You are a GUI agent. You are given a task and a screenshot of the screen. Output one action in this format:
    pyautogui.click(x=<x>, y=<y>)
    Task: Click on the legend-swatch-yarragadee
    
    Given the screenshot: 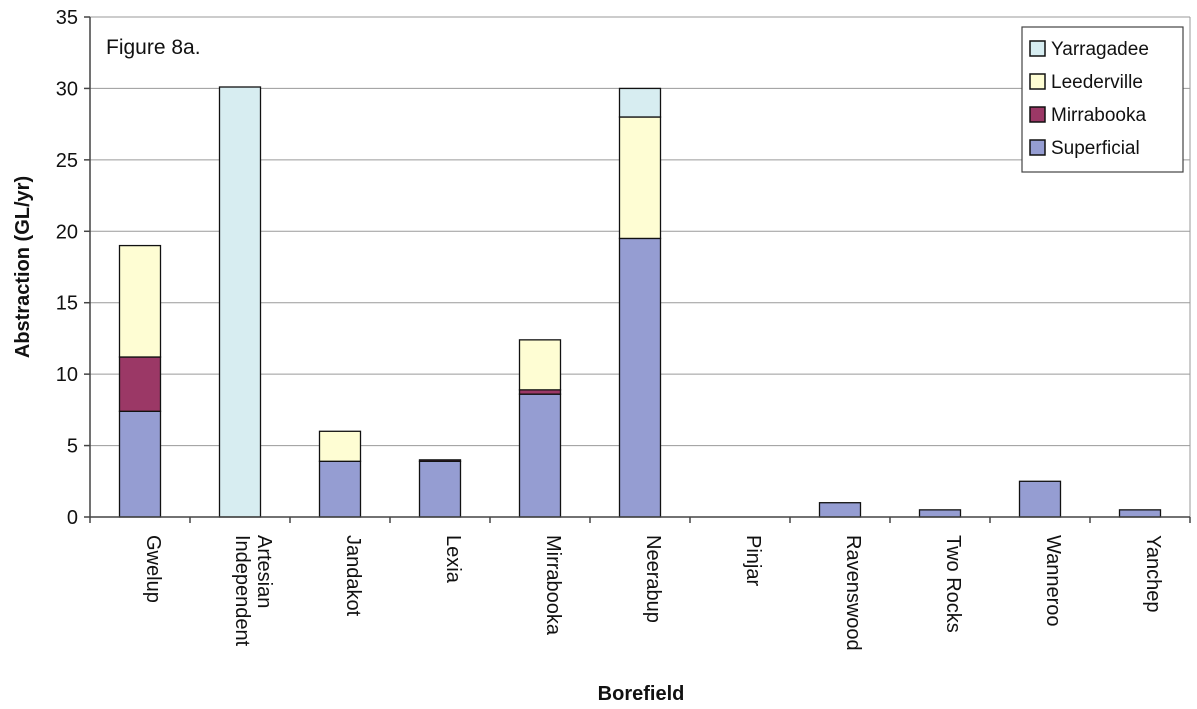 What is the action you would take?
    pyautogui.click(x=1037, y=48)
    